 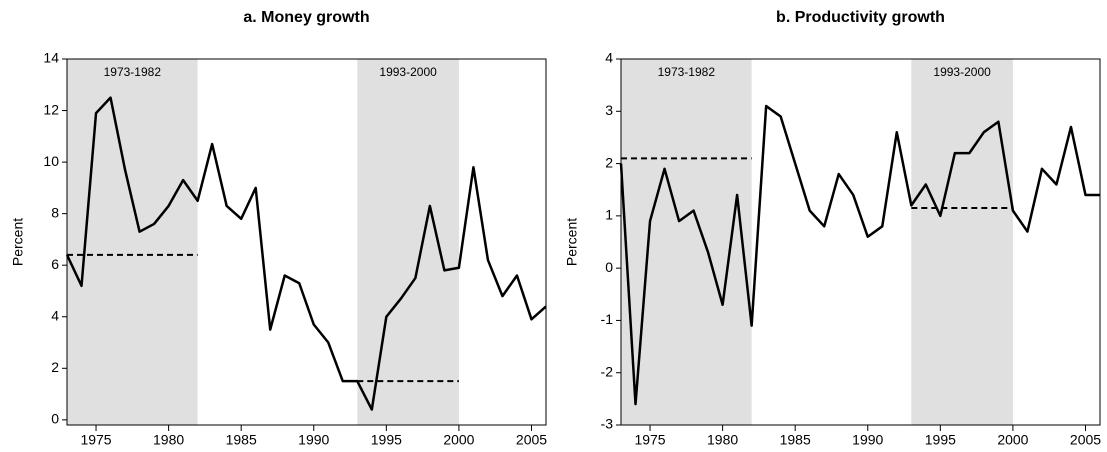 What do you see at coordinates (51, 161) in the screenshot?
I see `y-tick-label: 10` at bounding box center [51, 161].